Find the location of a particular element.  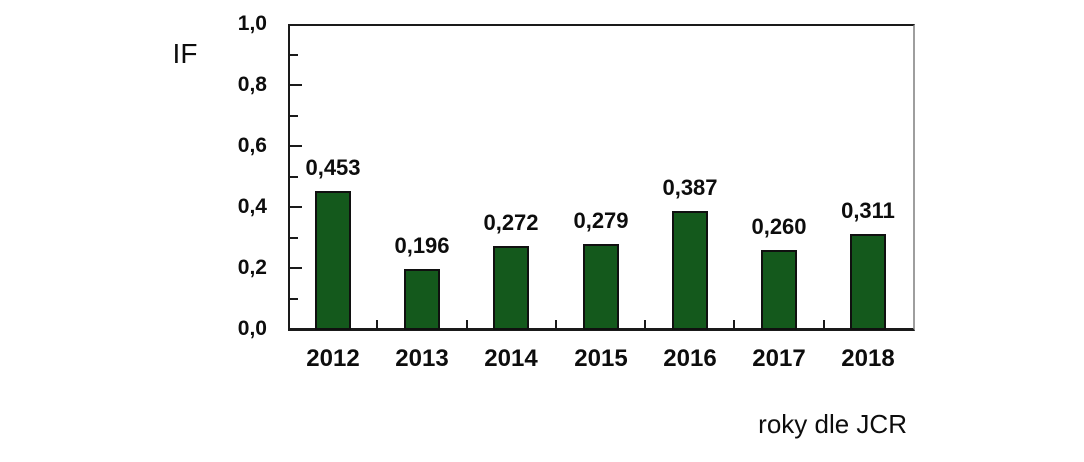

y-axis-title: IF is located at coordinates (185, 53).